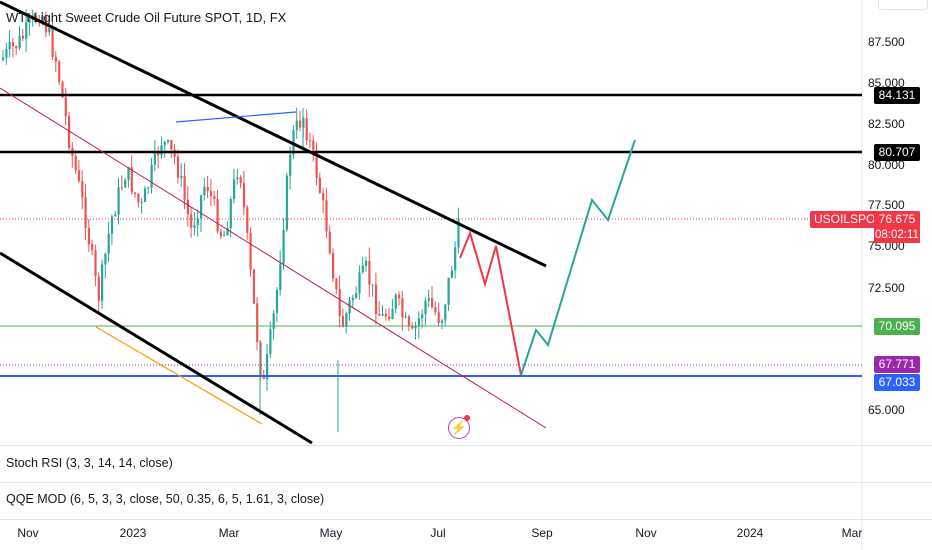  Describe the element at coordinates (897, 364) in the screenshot. I see `price-tag-67-7: 67.771` at that location.